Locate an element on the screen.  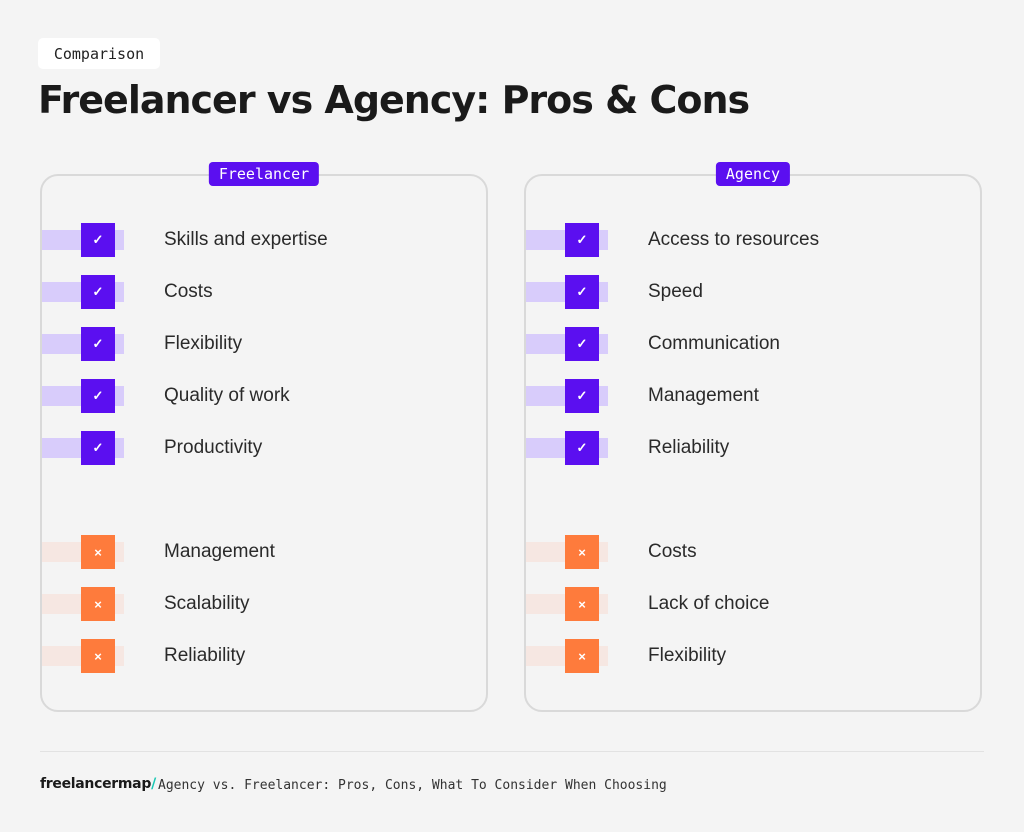
pro-label: Management is located at coordinates (703, 395).